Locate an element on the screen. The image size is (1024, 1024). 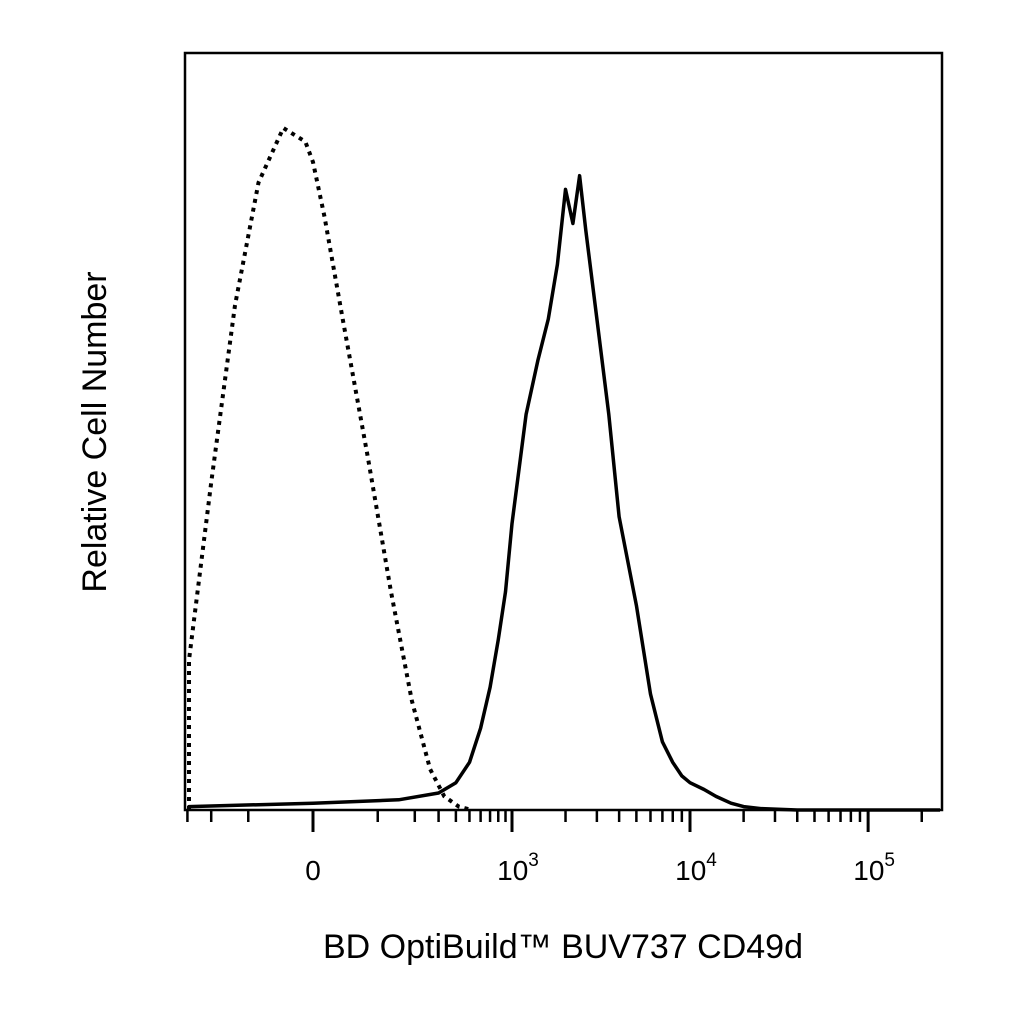
x-axis-minor-ticks is located at coordinates (554, 816).